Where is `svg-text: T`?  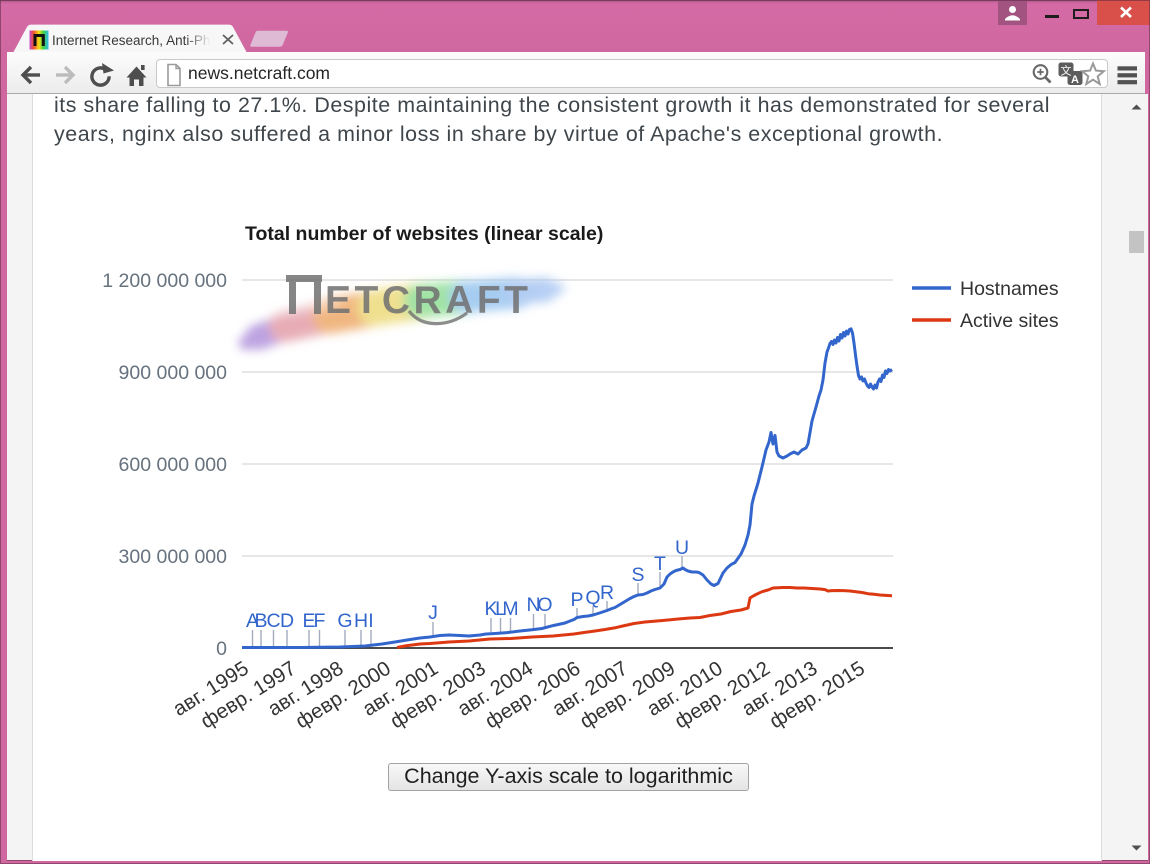 svg-text: T is located at coordinates (660, 564).